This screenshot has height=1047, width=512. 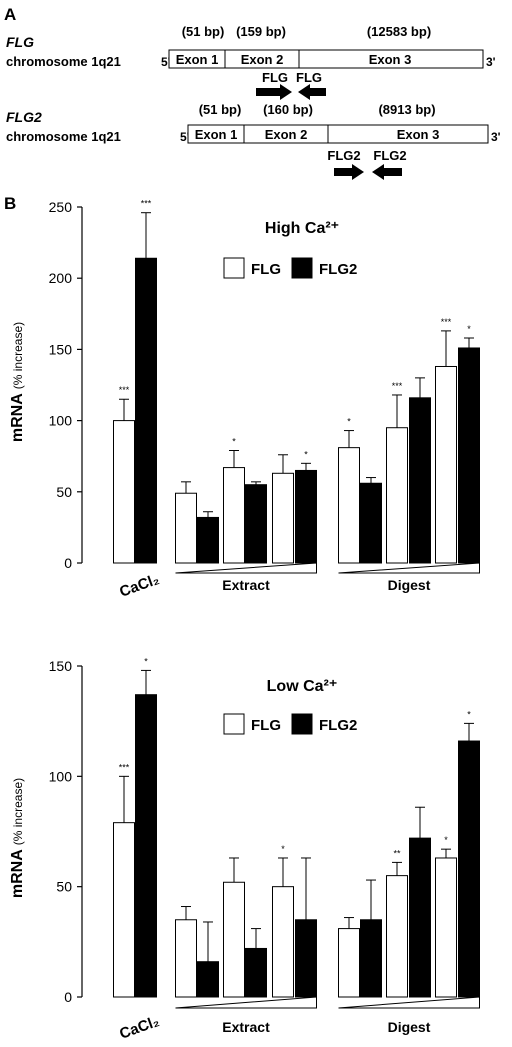 What do you see at coordinates (343, 155) in the screenshot?
I see `primer-forward-flg2: FLG2` at bounding box center [343, 155].